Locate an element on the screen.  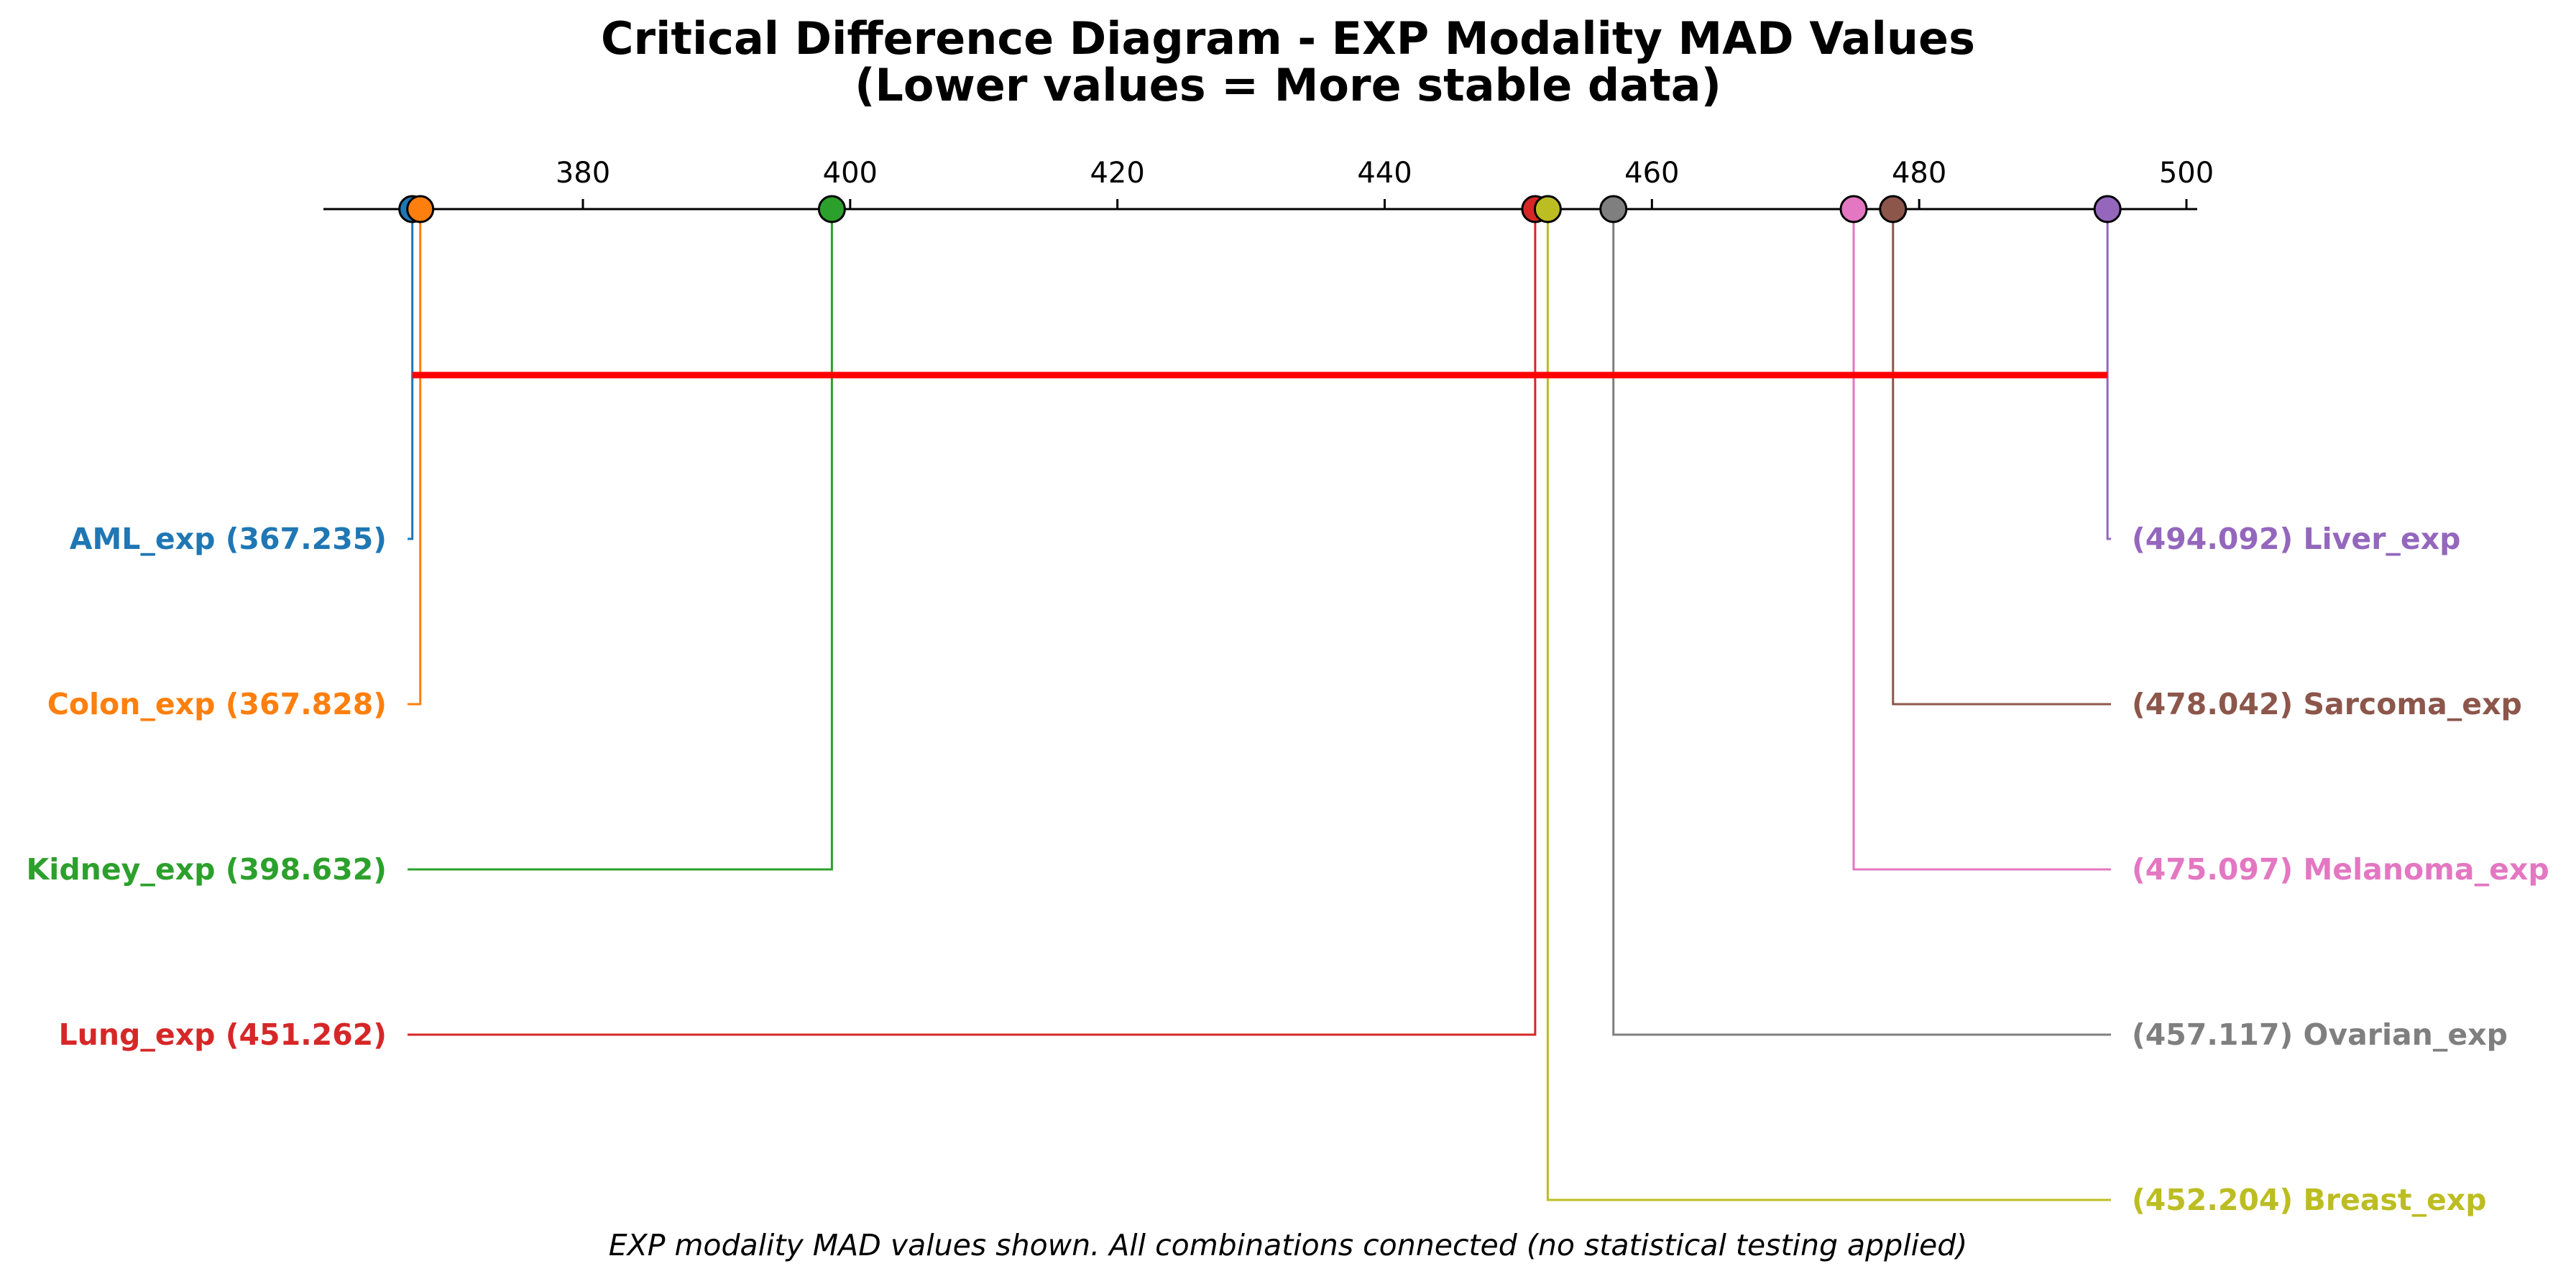
axis: 380 400 420 440 460 480 500 is located at coordinates (1268, 184).